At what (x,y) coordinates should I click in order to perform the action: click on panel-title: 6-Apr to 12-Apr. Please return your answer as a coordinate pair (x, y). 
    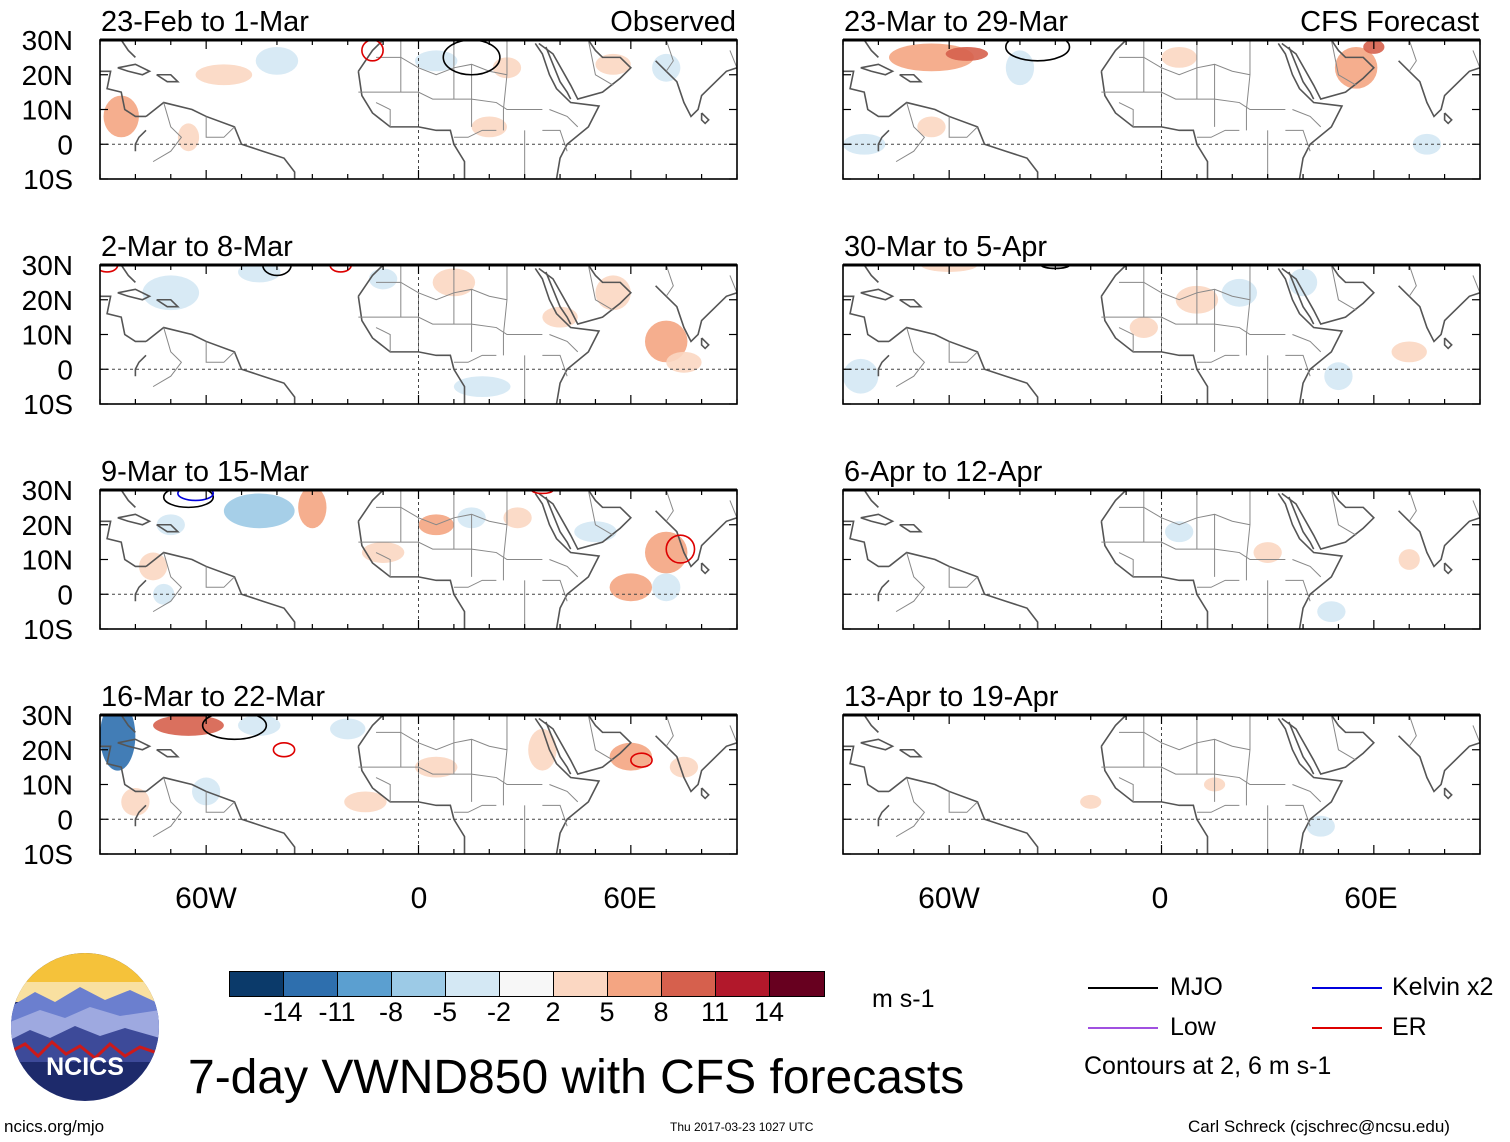
    Looking at the image, I should click on (943, 472).